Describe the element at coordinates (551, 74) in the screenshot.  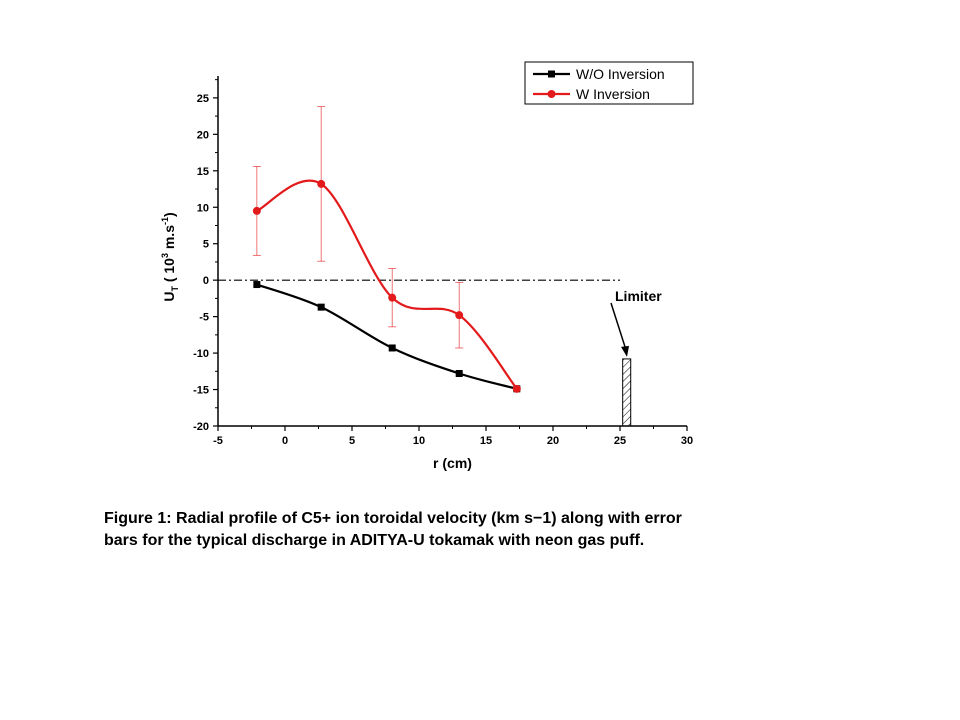
I see `legend-marker-square` at that location.